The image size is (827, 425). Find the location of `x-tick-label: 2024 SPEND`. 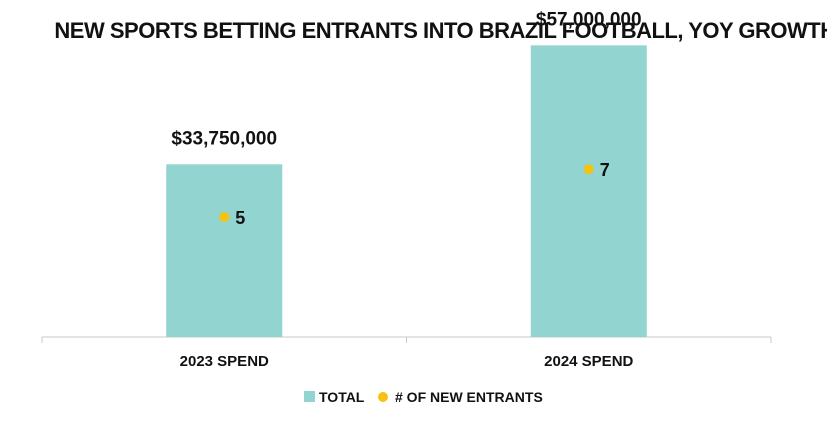

x-tick-label: 2024 SPEND is located at coordinates (588, 361).